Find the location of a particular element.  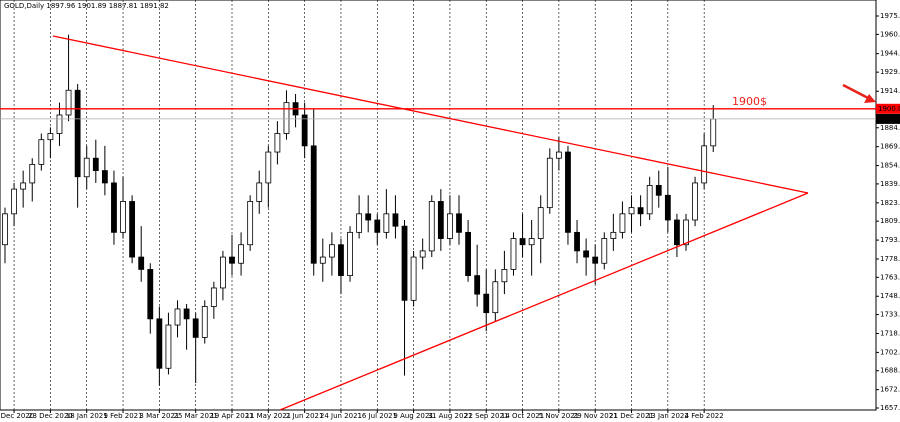

x-tick-label: 19 Apr 2021 is located at coordinates (231, 416).